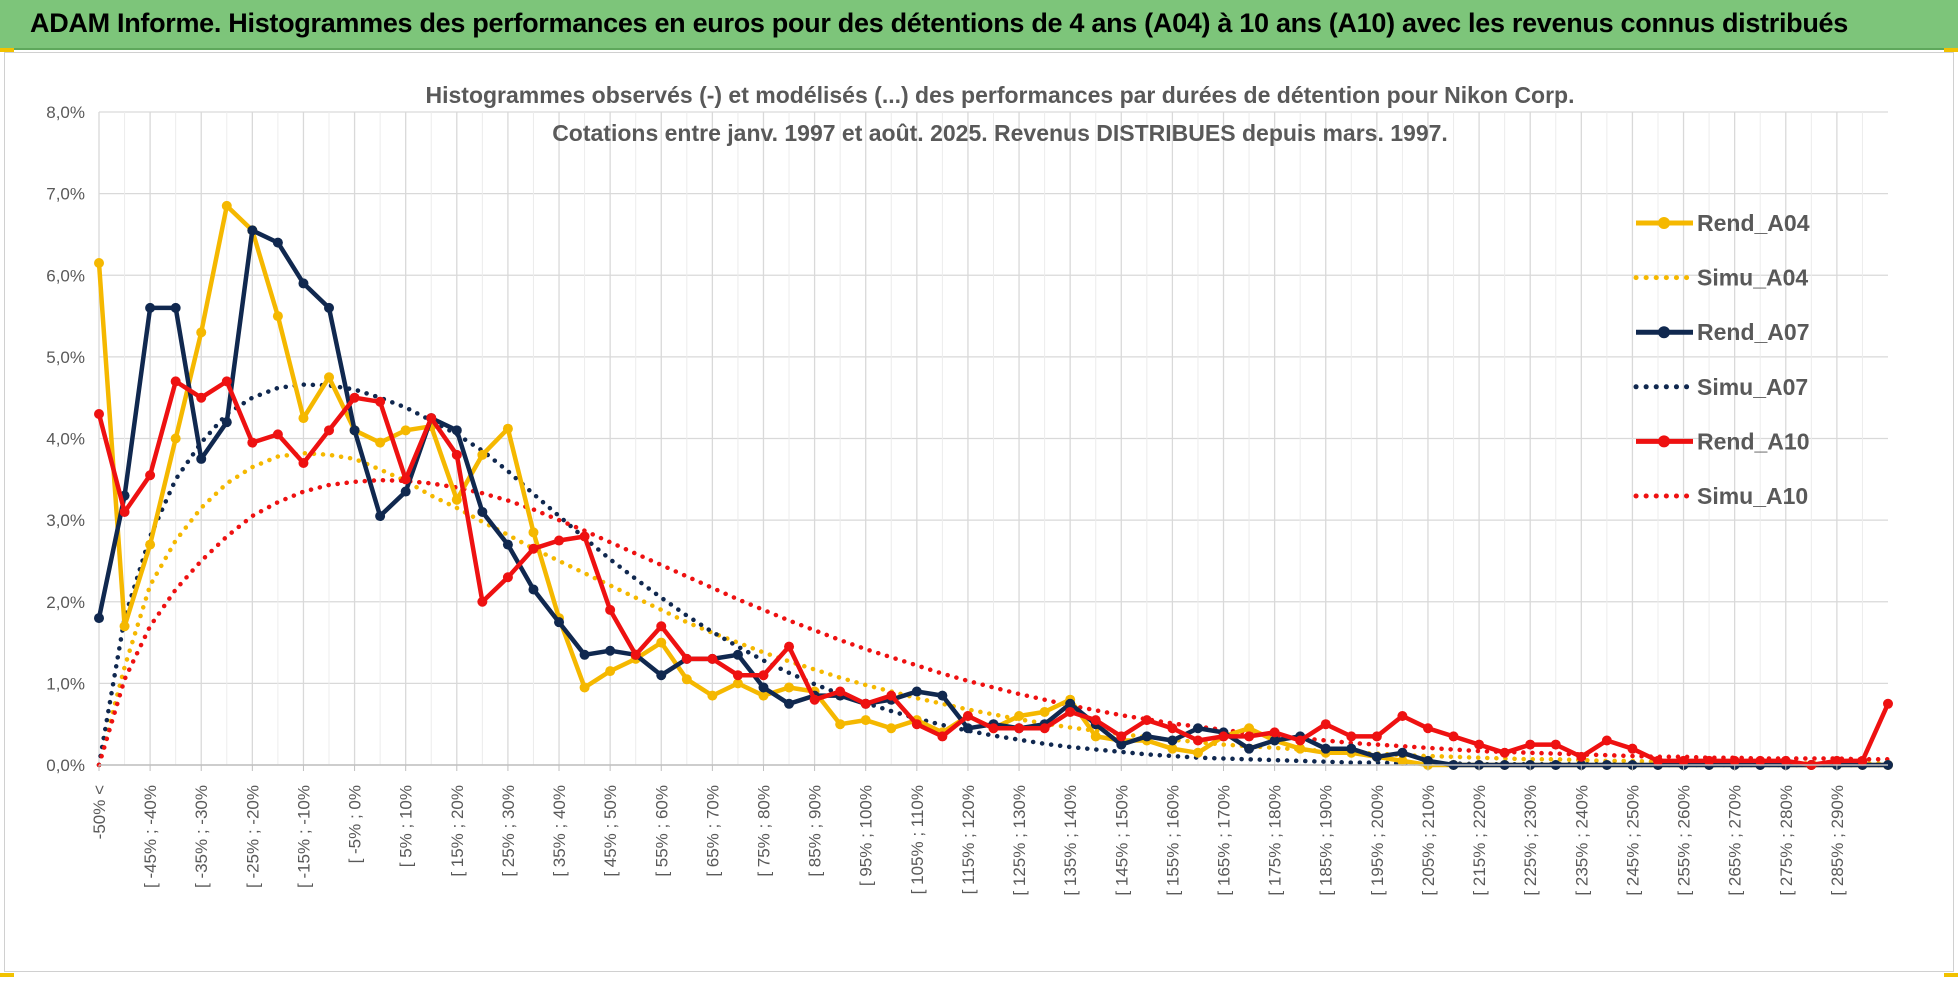 The width and height of the screenshot is (1958, 983). What do you see at coordinates (1326, 840) in the screenshot?
I see `x-tick-label: [ 185% ; 190%` at bounding box center [1326, 840].